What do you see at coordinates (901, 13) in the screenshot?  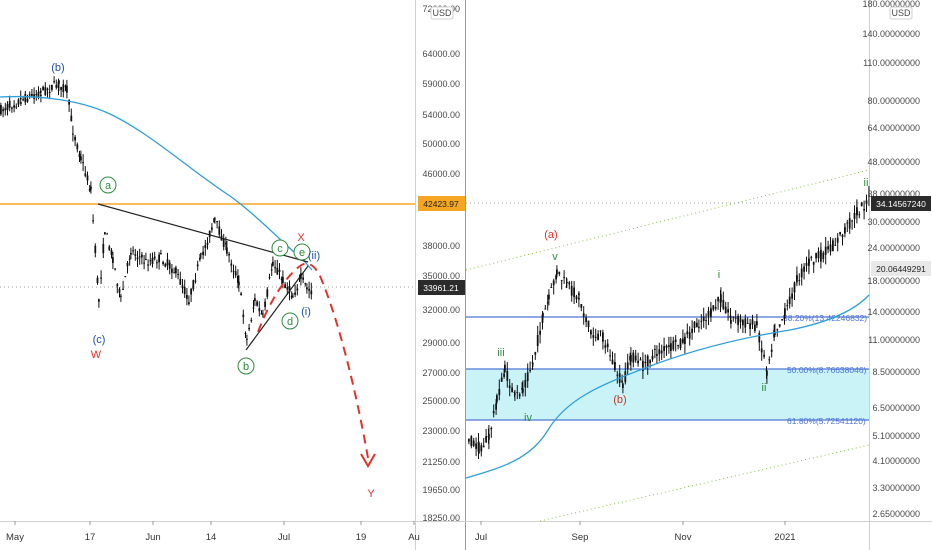 I see `right-currency-box` at bounding box center [901, 13].